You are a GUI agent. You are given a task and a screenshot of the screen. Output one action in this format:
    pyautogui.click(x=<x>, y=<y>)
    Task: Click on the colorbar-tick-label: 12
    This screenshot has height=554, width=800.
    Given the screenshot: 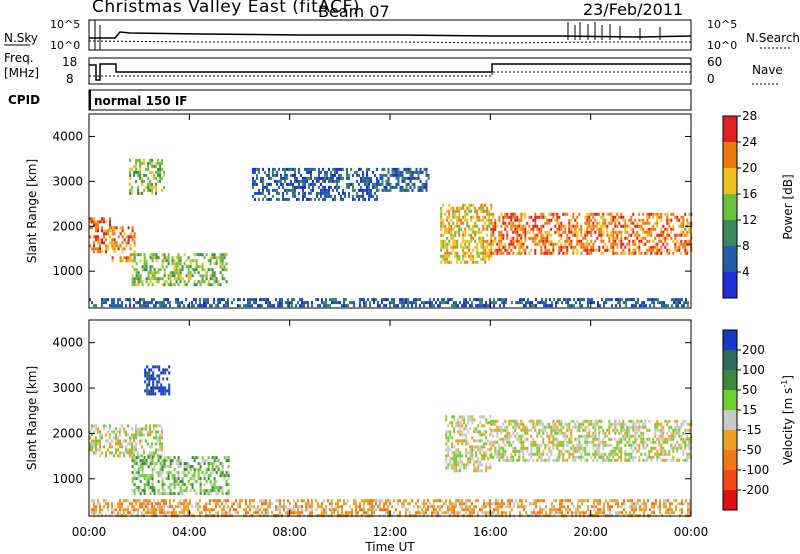 What is the action you would take?
    pyautogui.click(x=749, y=220)
    